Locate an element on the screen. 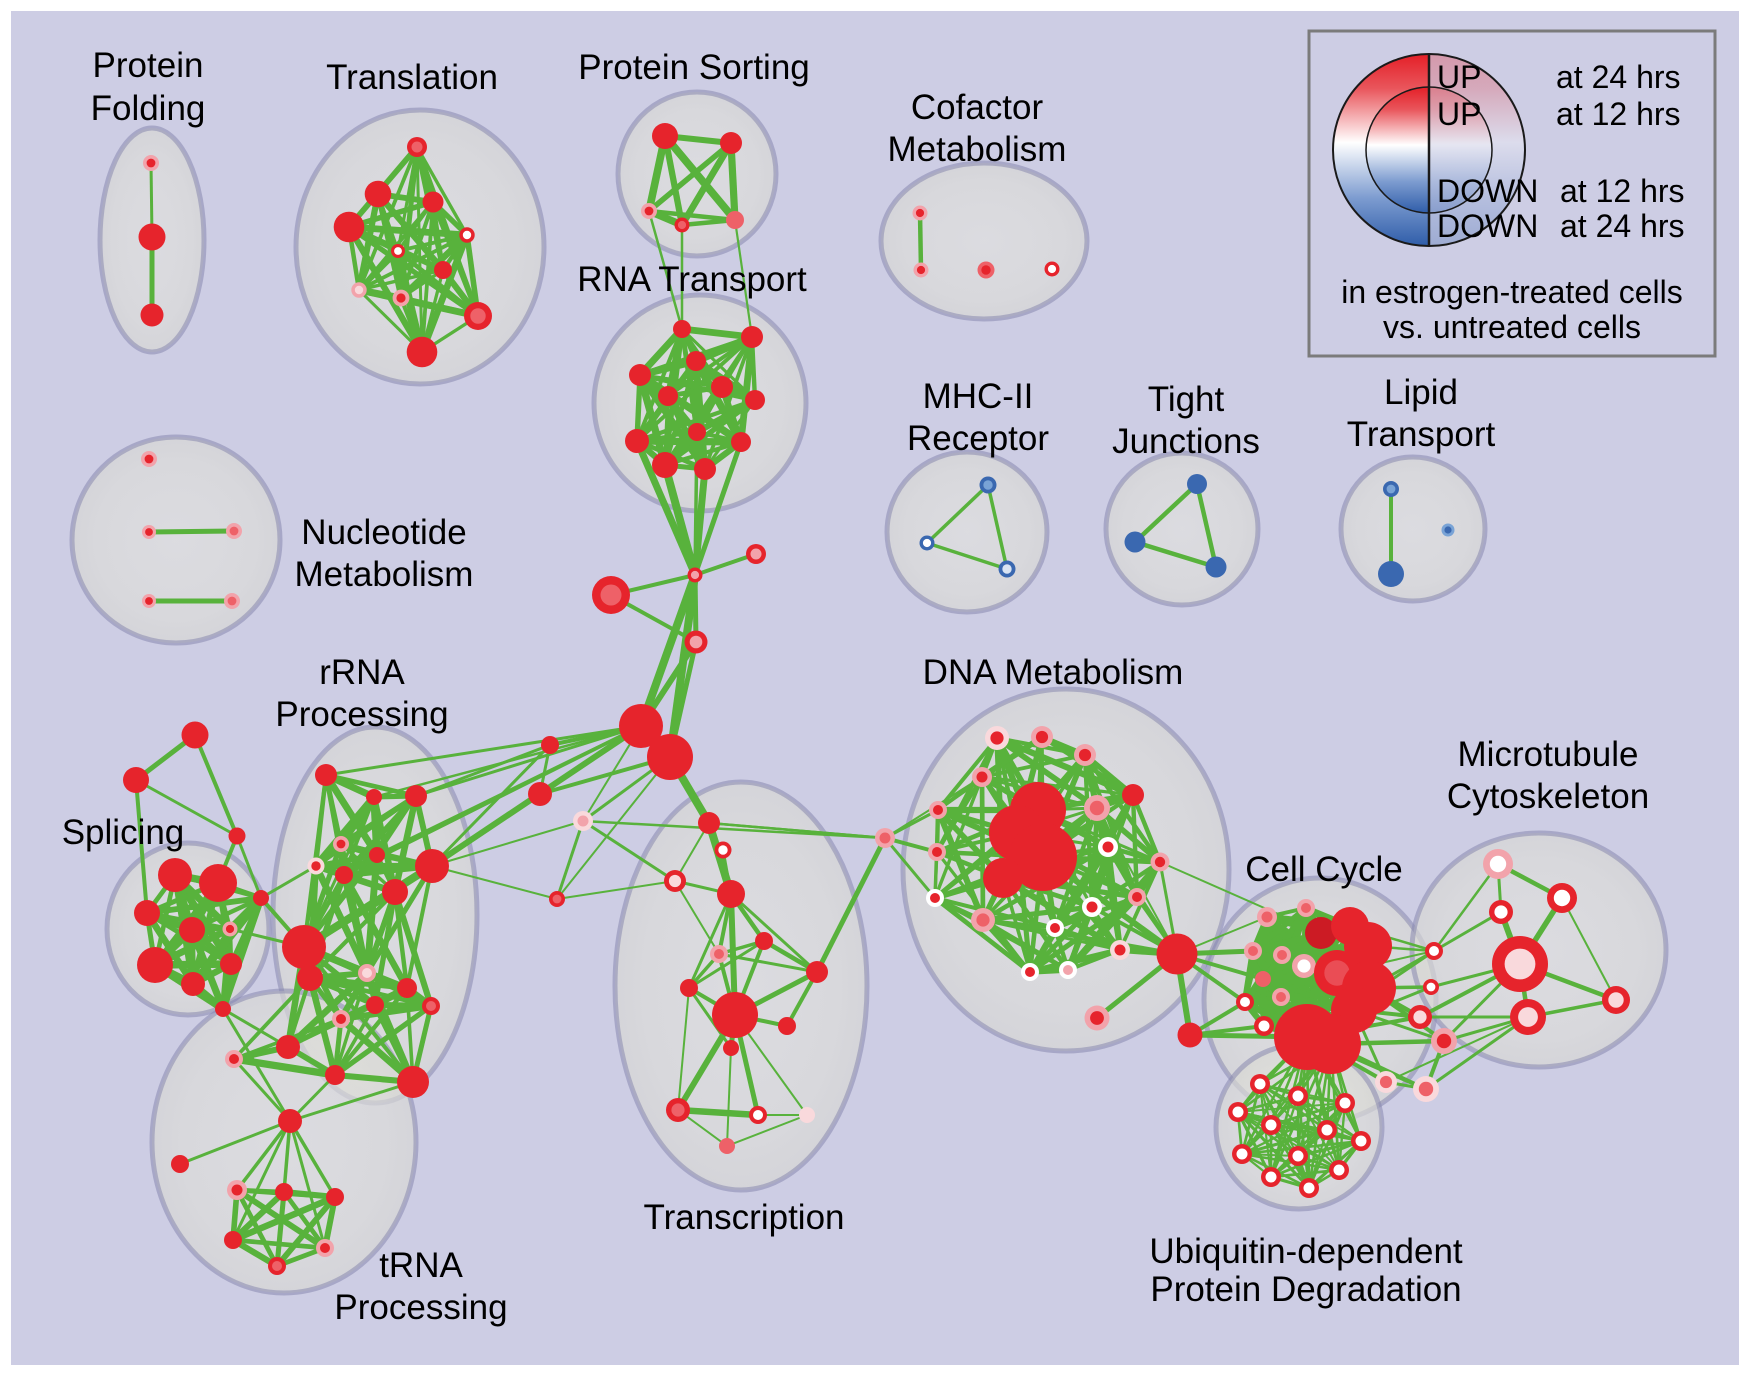 The image size is (1750, 1376). svg-text: Transport is located at coordinates (1421, 434).